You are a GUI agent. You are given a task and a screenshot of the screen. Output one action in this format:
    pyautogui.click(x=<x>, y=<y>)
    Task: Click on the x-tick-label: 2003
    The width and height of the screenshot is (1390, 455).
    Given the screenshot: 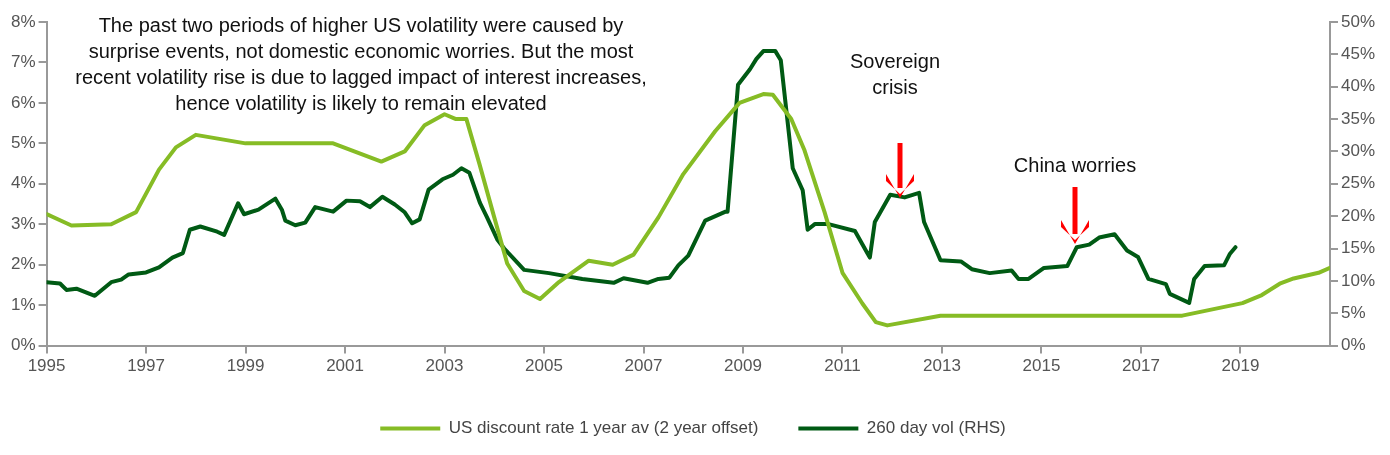 What is the action you would take?
    pyautogui.click(x=444, y=366)
    